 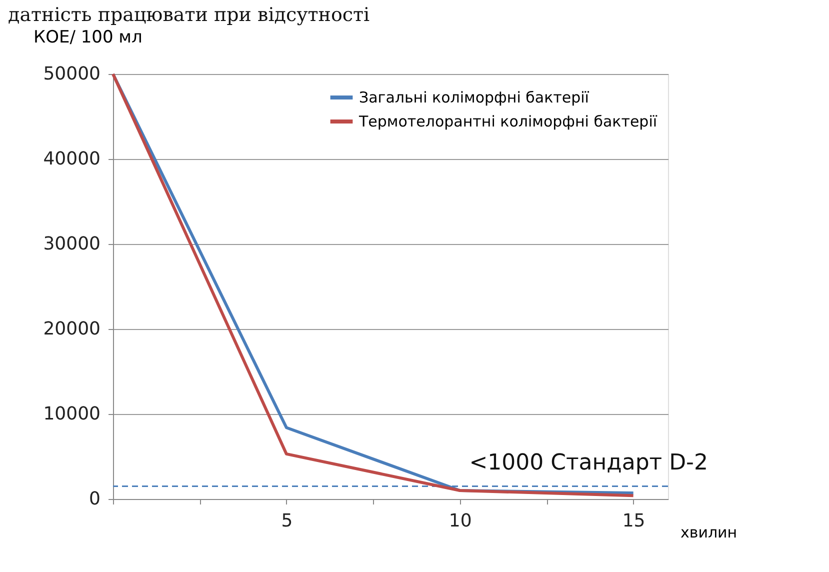 What do you see at coordinates (287, 521) in the screenshot?
I see `x-tick-label: 5` at bounding box center [287, 521].